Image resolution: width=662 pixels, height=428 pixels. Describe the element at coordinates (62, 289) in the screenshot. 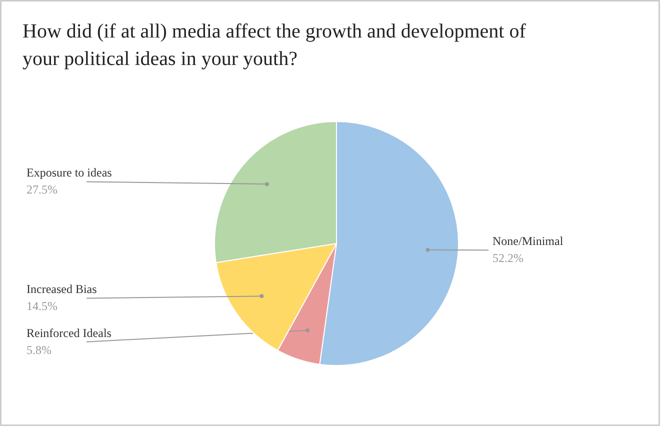

I see `slice-label: Increased Bias` at that location.